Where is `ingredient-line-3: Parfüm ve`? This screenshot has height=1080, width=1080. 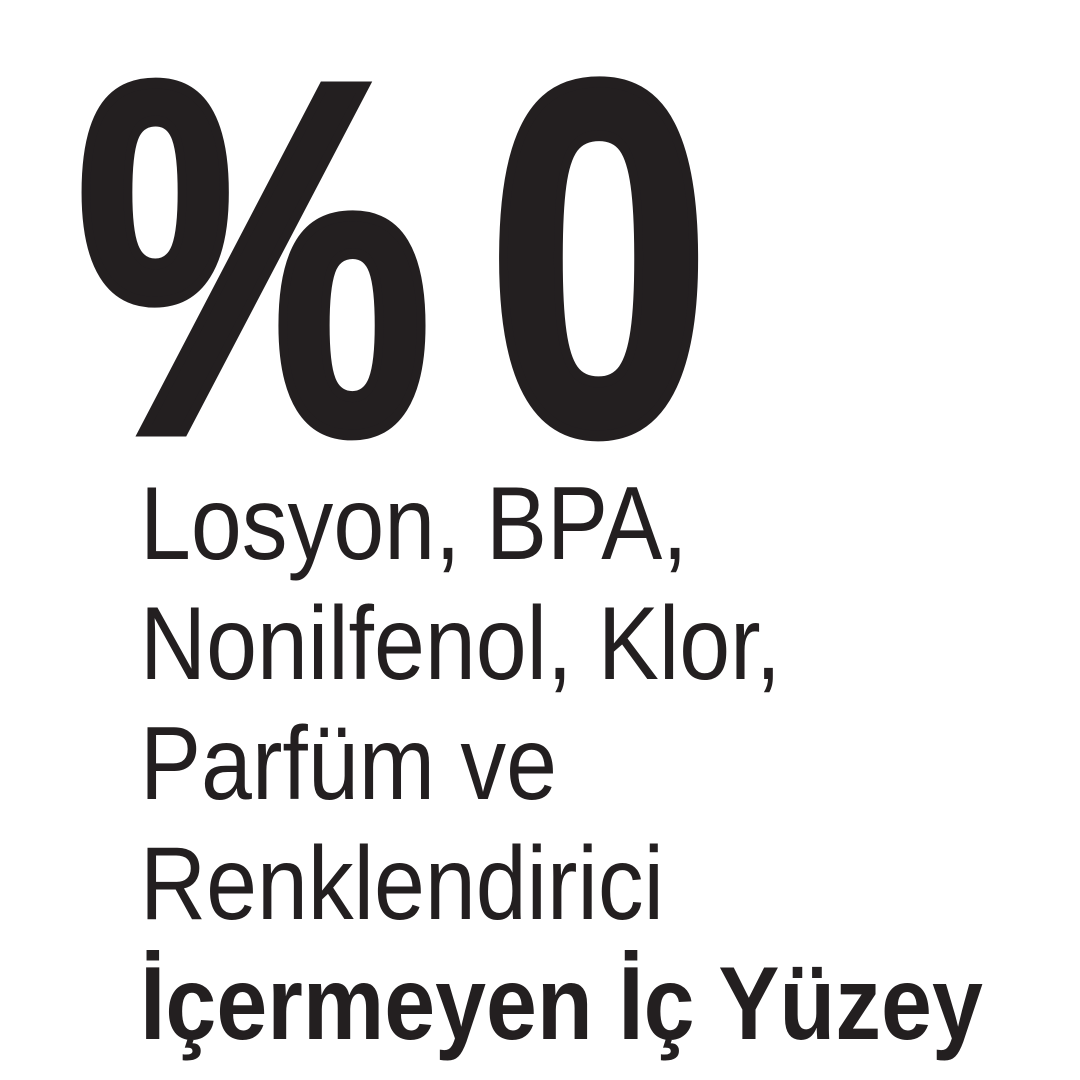
ingredient-line-3: Parfüm ve is located at coordinates (349, 764).